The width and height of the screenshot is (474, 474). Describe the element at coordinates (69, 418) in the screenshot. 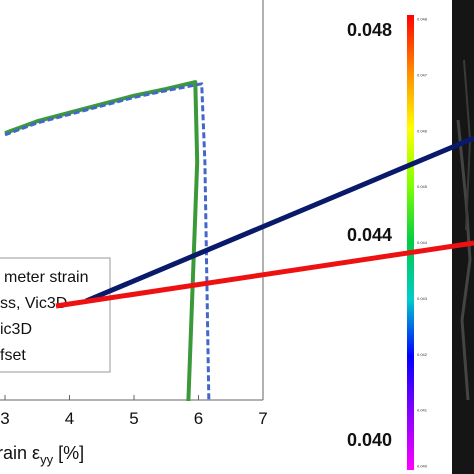

I see `x-tick-label: 4` at that location.